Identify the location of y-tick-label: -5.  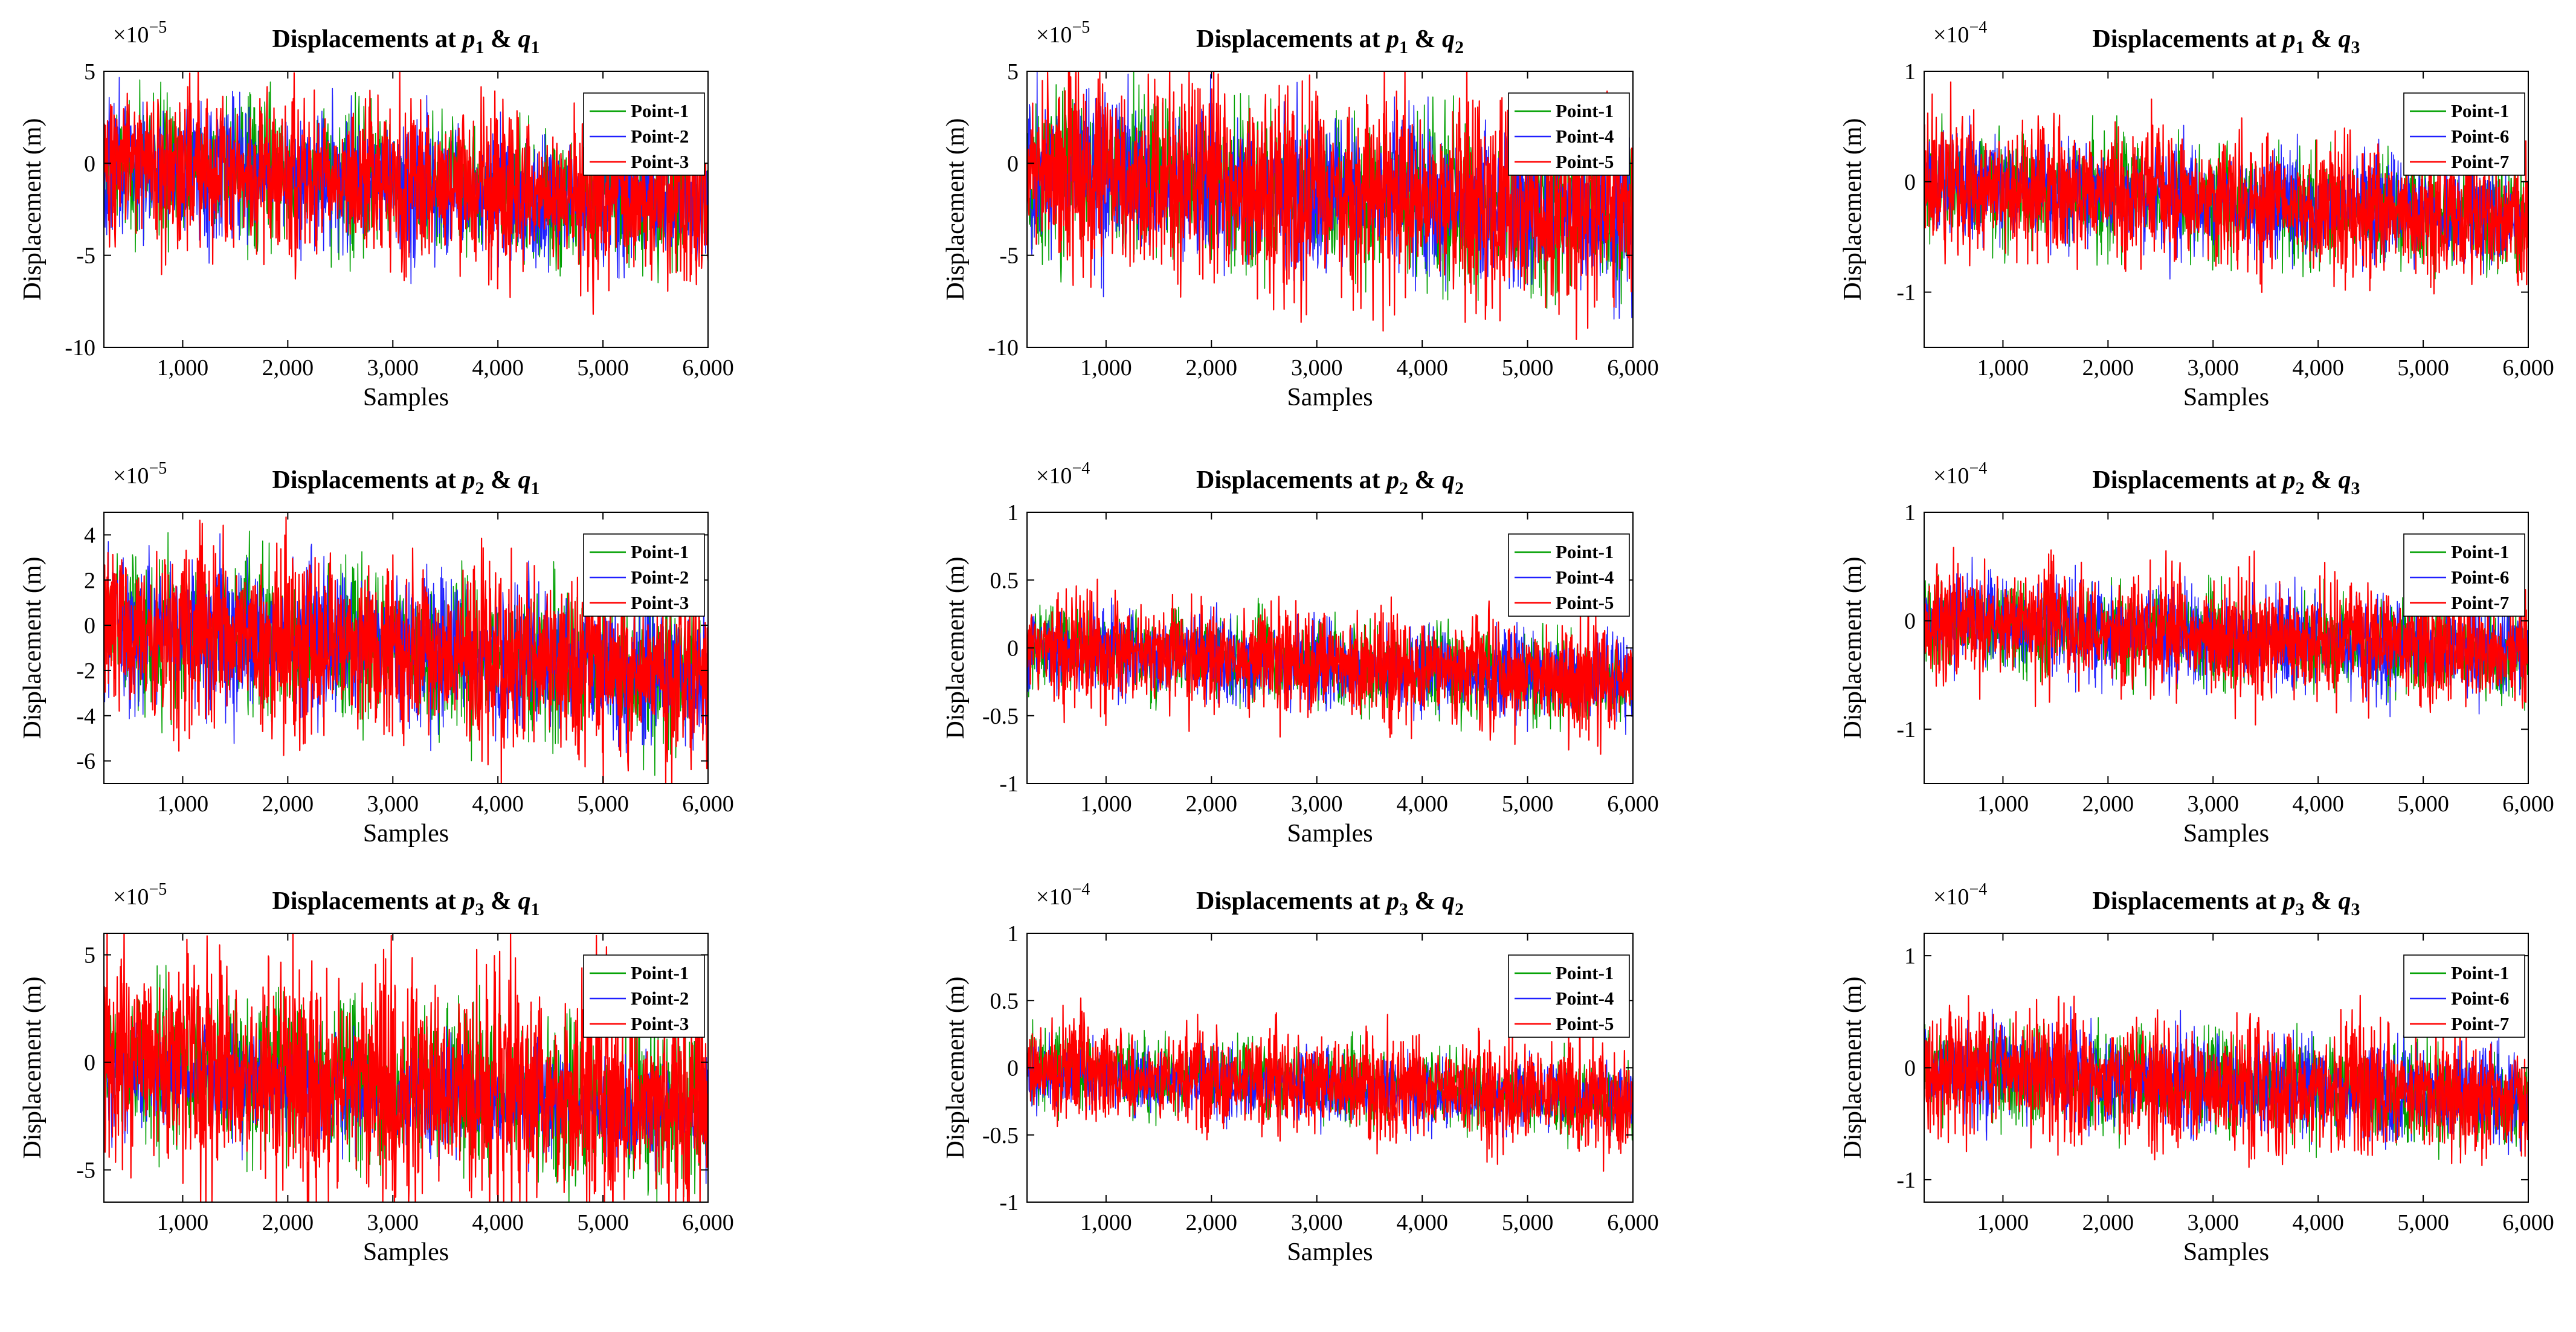
(1009, 256).